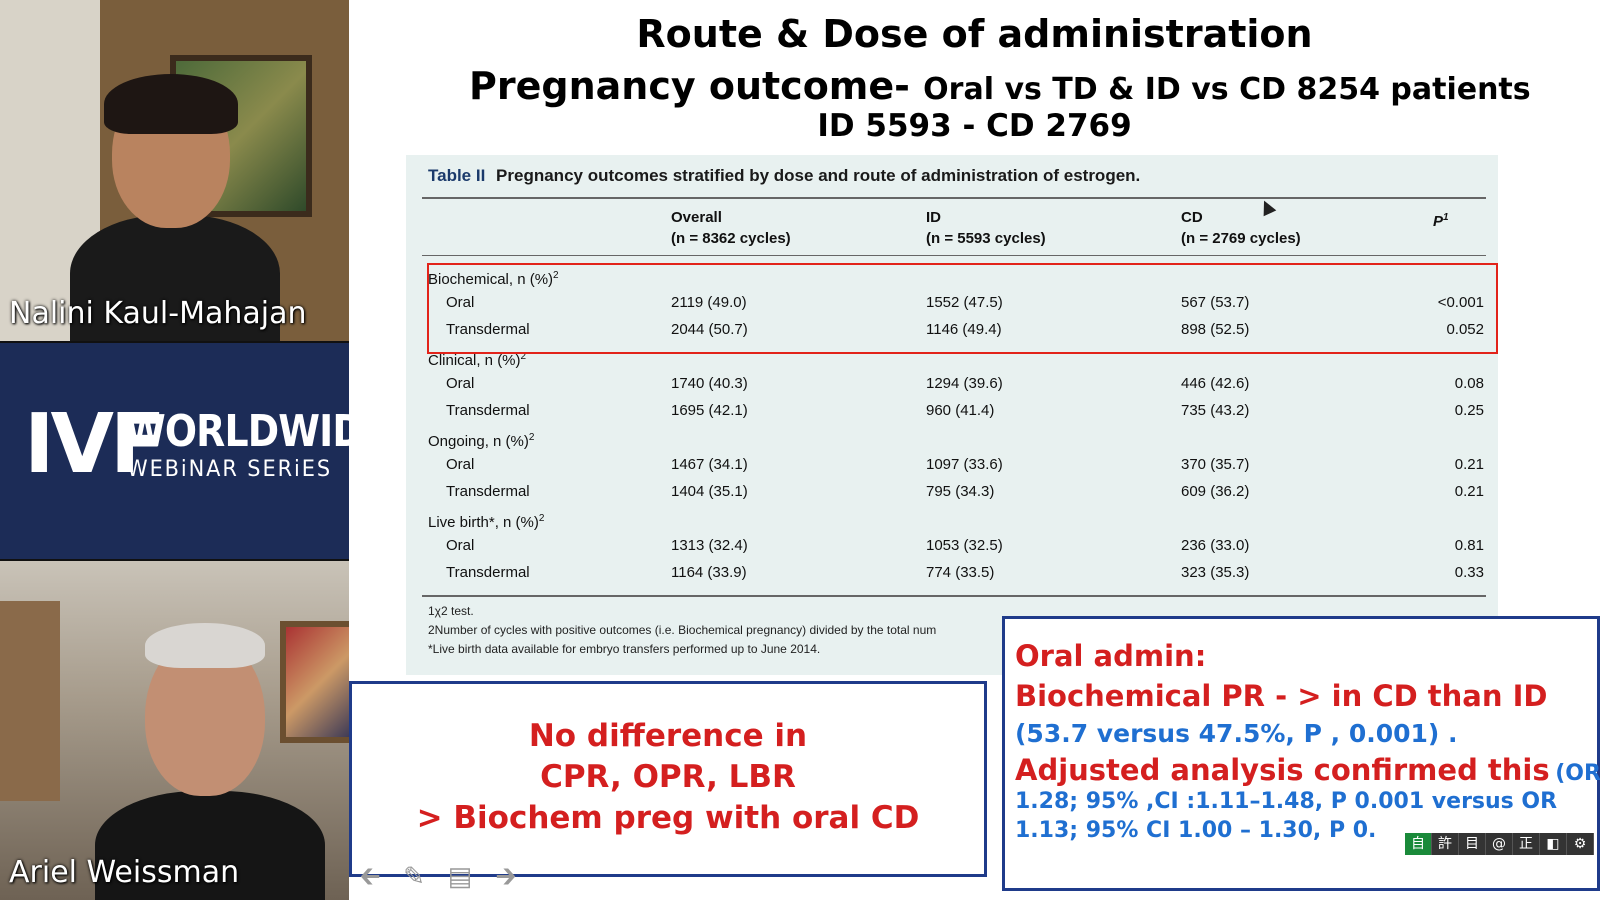 The width and height of the screenshot is (1600, 900). I want to click on input-method-toolbar: 自許目 @ 正 ◧ ⚙, so click(1499, 844).